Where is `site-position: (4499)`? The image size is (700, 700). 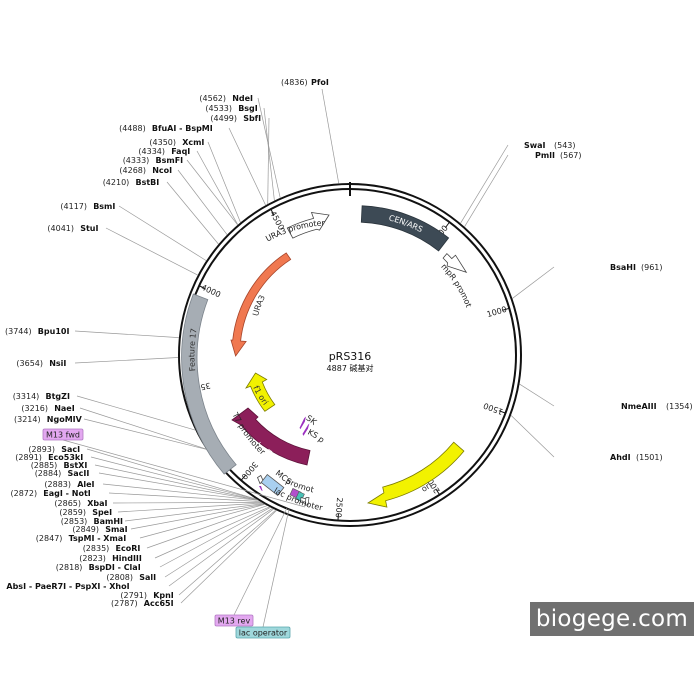
site-position: (4499) is located at coordinates (223, 118).